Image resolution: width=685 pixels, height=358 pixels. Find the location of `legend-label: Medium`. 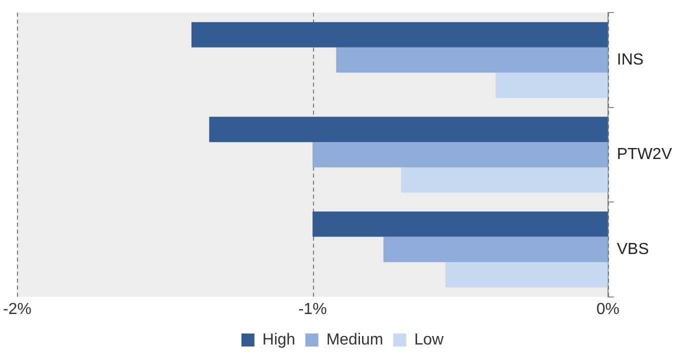

legend-label: Medium is located at coordinates (355, 339).